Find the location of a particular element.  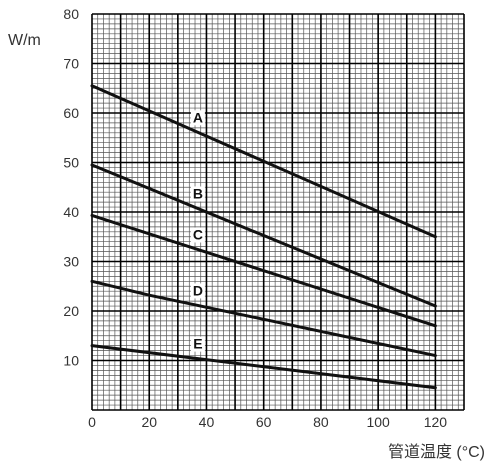

series-line-e is located at coordinates (263, 367).